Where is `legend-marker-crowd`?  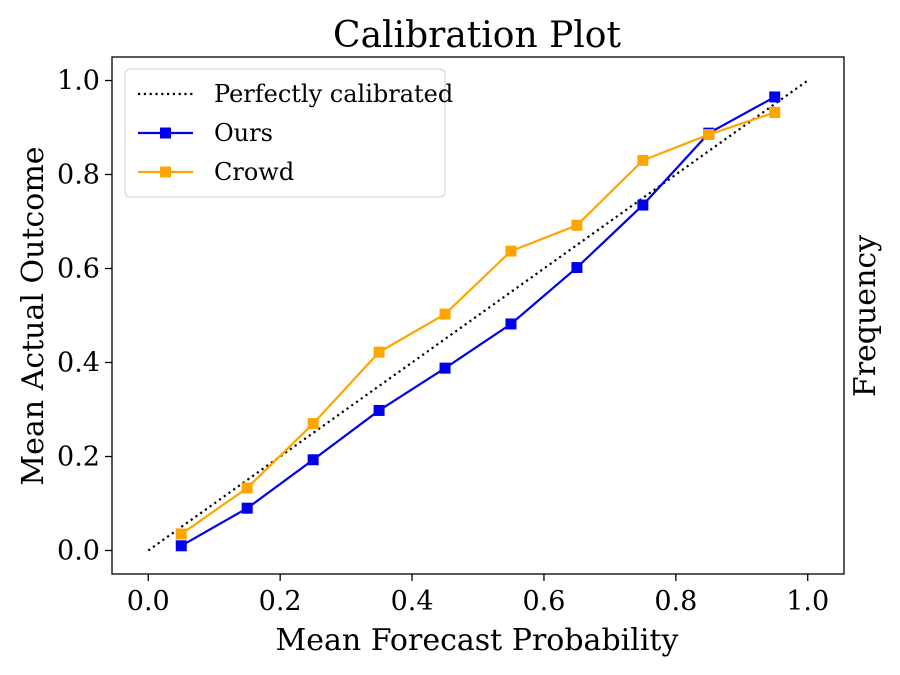 legend-marker-crowd is located at coordinates (165, 172).